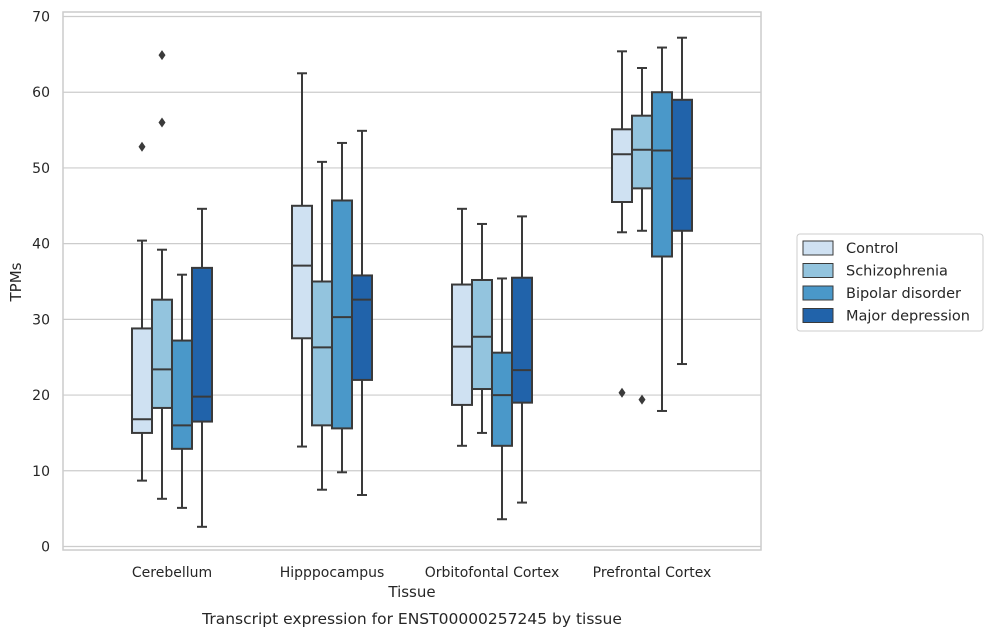 The height and width of the screenshot is (637, 993). I want to click on y-tick-labels: 0 10 20 30 40 50 60 70, so click(41, 283).